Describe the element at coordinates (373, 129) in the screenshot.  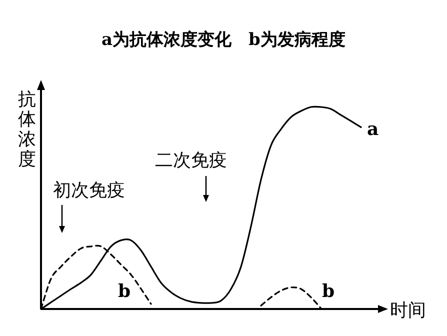
I see `series-label: a` at that location.